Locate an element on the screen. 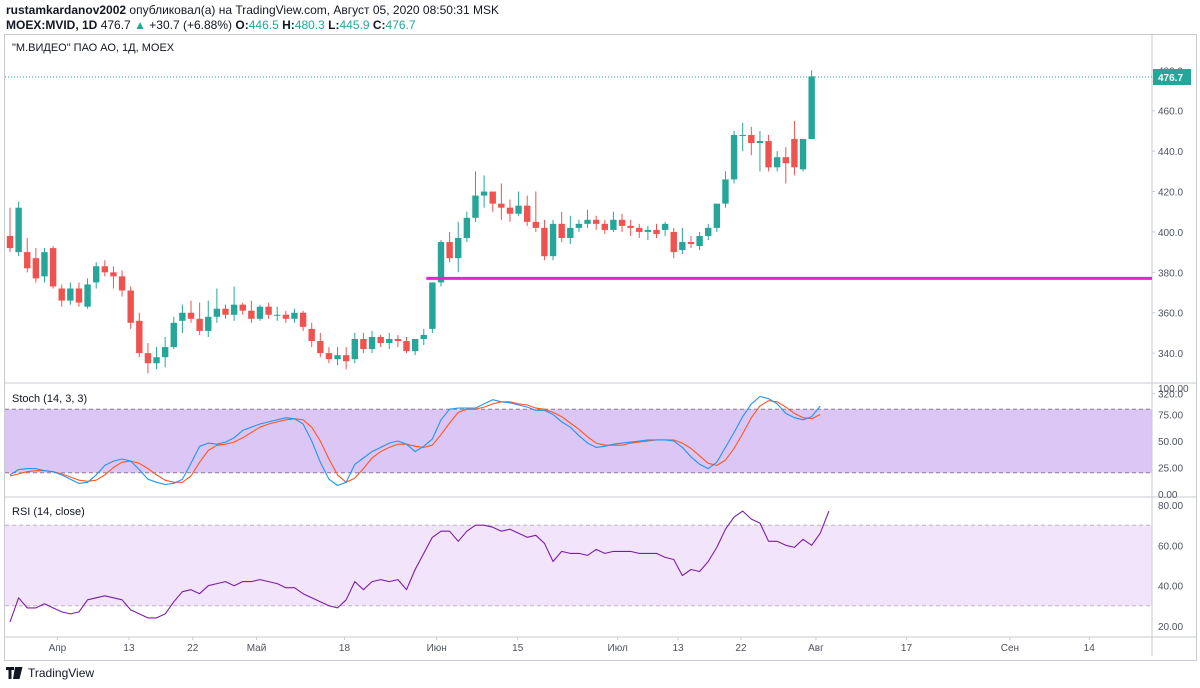  last-price-tag is located at coordinates (1172, 77).